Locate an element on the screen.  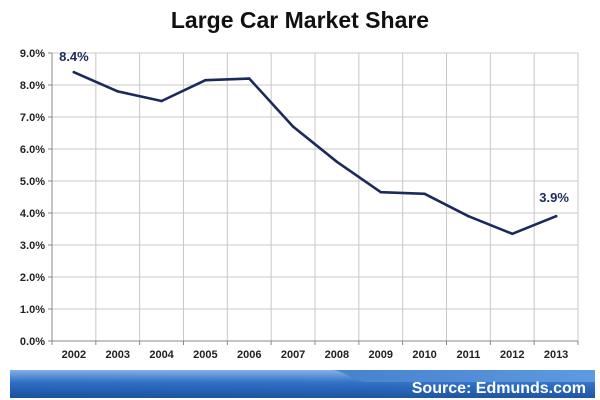
x-tick-label-2009: 2009 is located at coordinates (381, 355).